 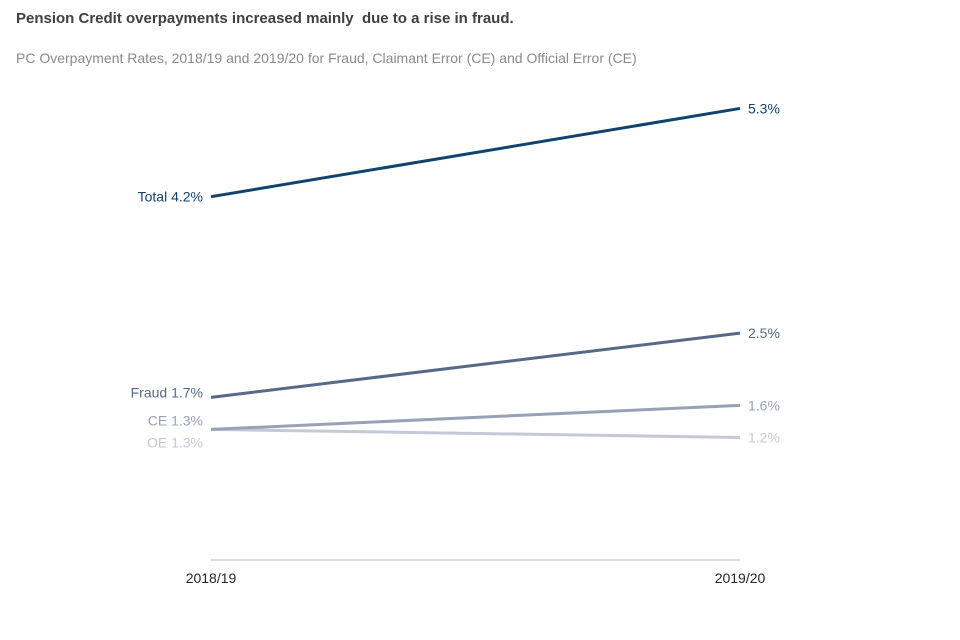 I want to click on end-label-fraud: 2.5%, so click(x=764, y=333).